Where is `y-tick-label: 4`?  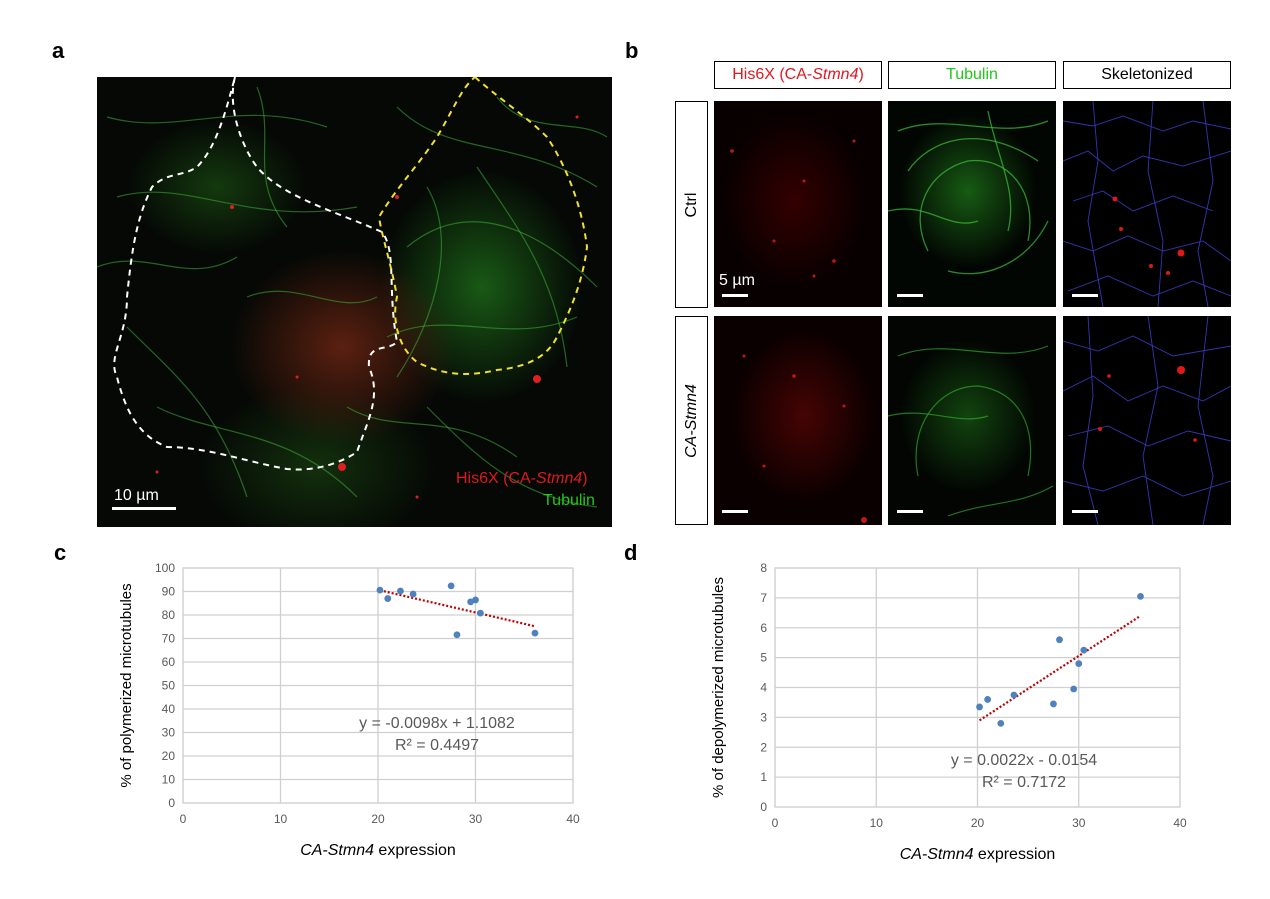 y-tick-label: 4 is located at coordinates (763, 688).